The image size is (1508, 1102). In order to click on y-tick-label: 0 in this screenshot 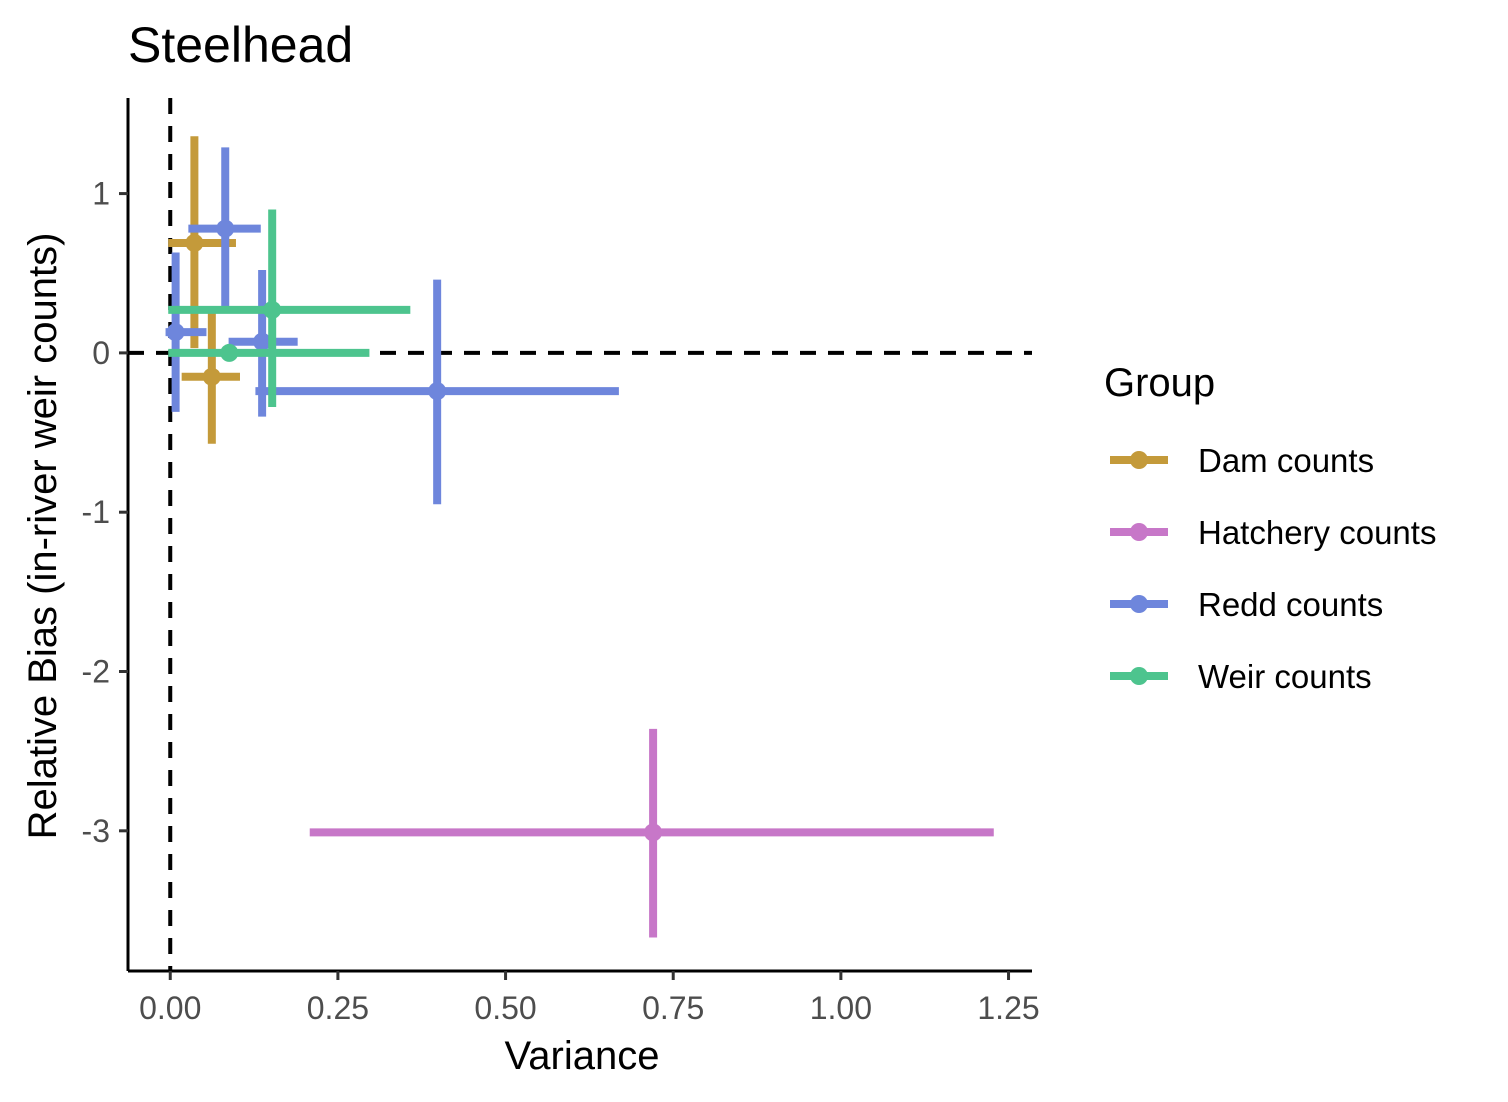, I will do `click(101, 353)`.